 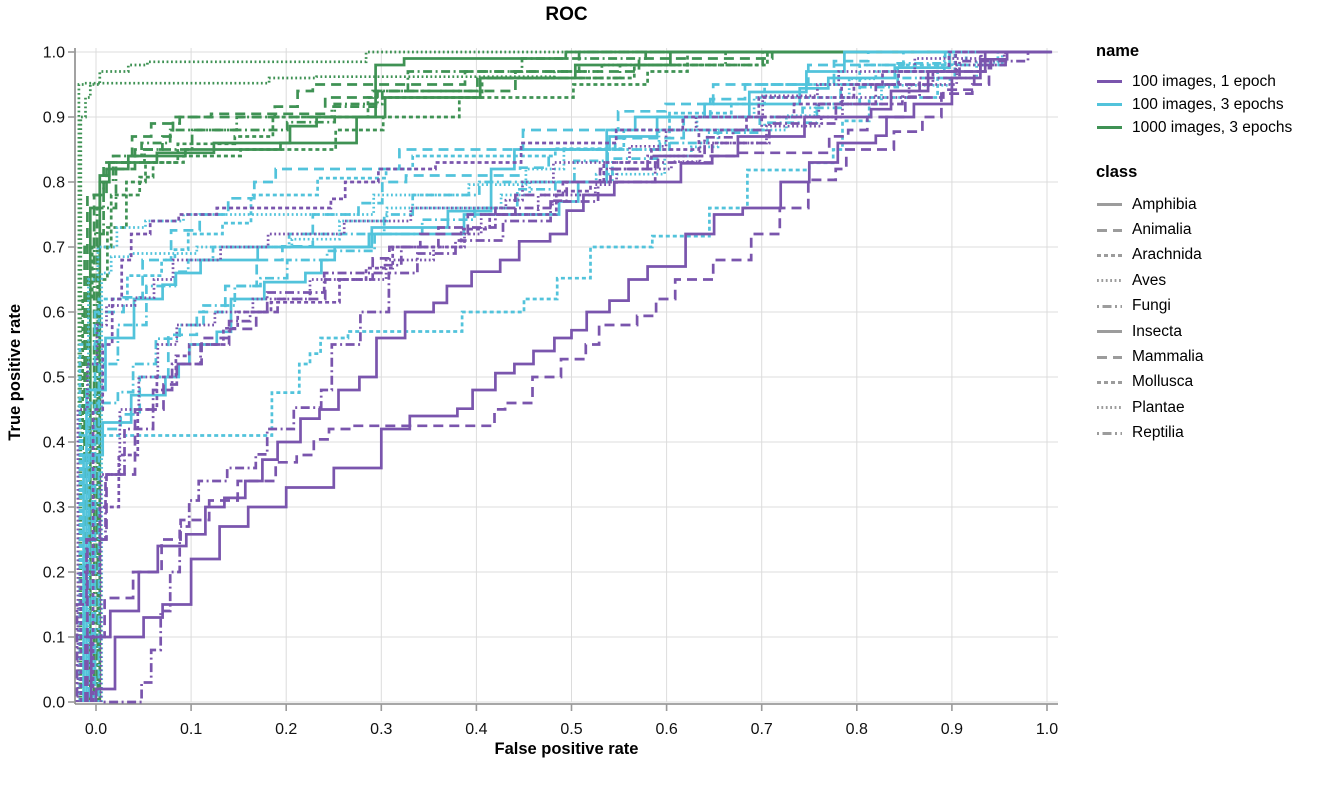 What do you see at coordinates (1216, 280) in the screenshot?
I see `legend-item-class: Aves` at bounding box center [1216, 280].